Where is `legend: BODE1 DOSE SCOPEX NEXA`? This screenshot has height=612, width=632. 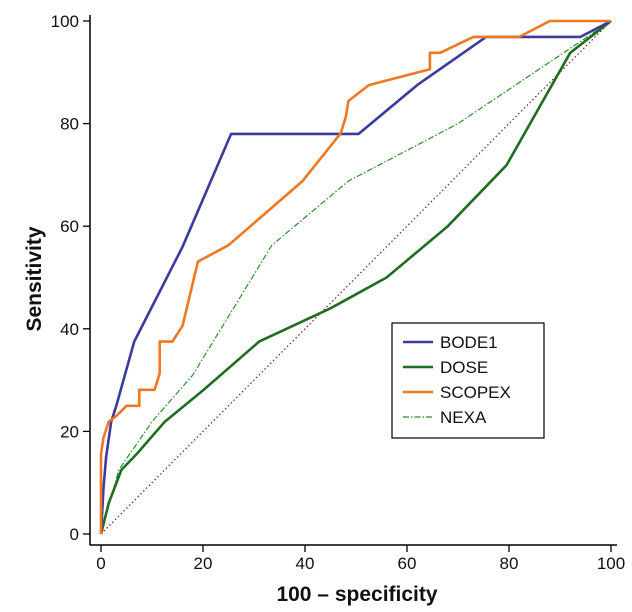 legend: BODE1 DOSE SCOPEX NEXA is located at coordinates (468, 380).